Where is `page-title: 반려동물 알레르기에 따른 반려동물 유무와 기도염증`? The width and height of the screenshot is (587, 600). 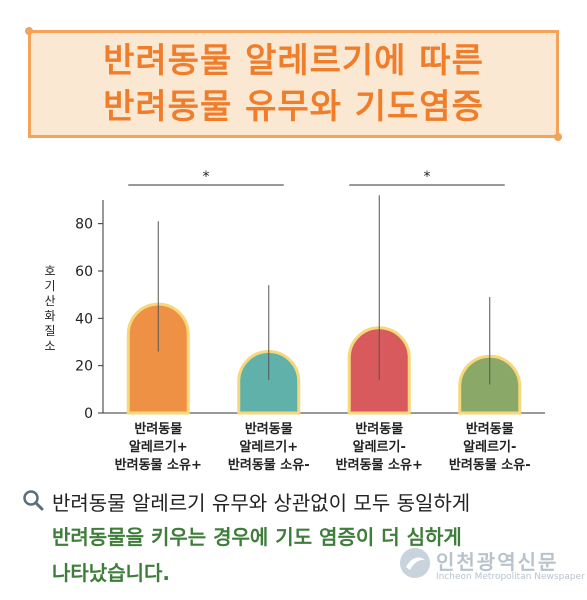
page-title: 반려동물 알레르기에 따른 반려동물 유무와 기도염증 is located at coordinates (293, 84).